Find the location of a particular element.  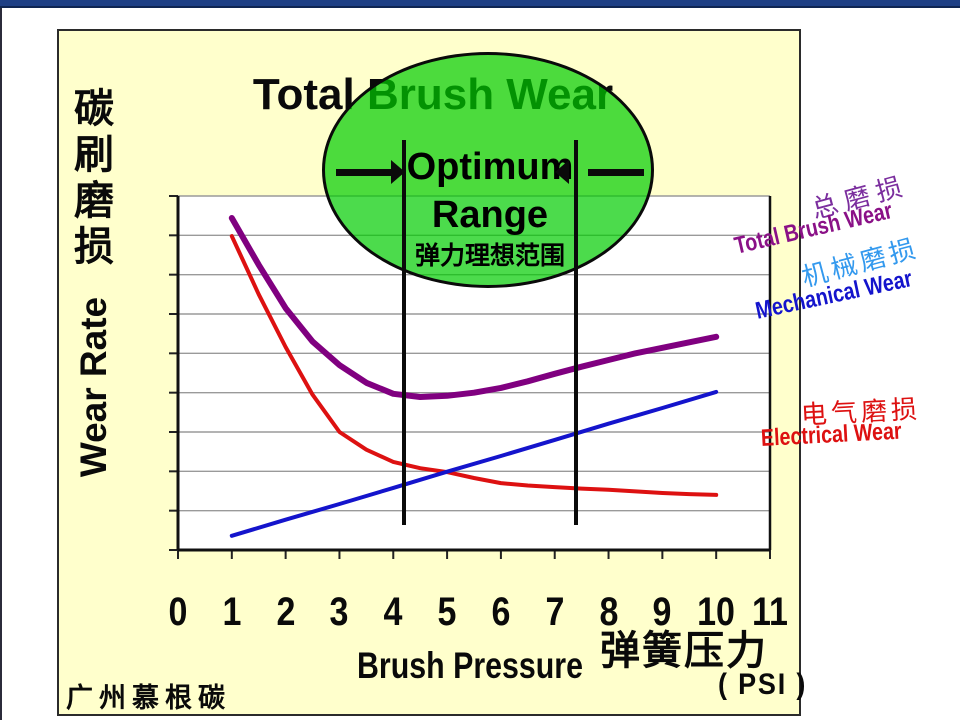

x-tick-label: 1 is located at coordinates (232, 612).